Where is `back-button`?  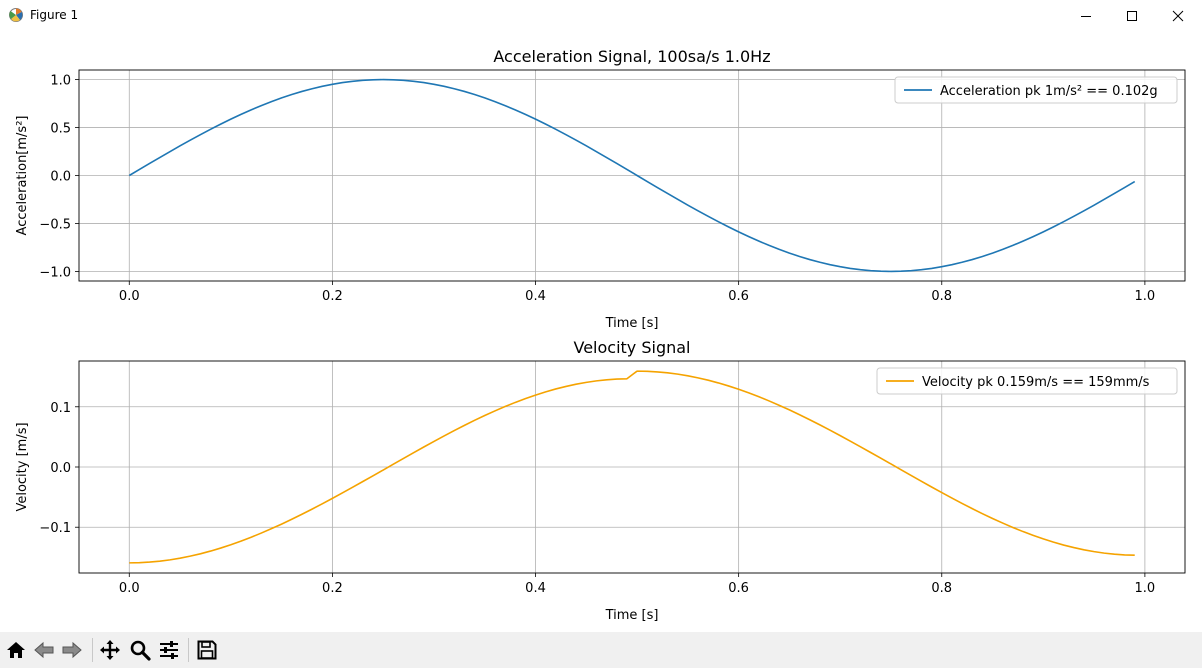 back-button is located at coordinates (44, 650).